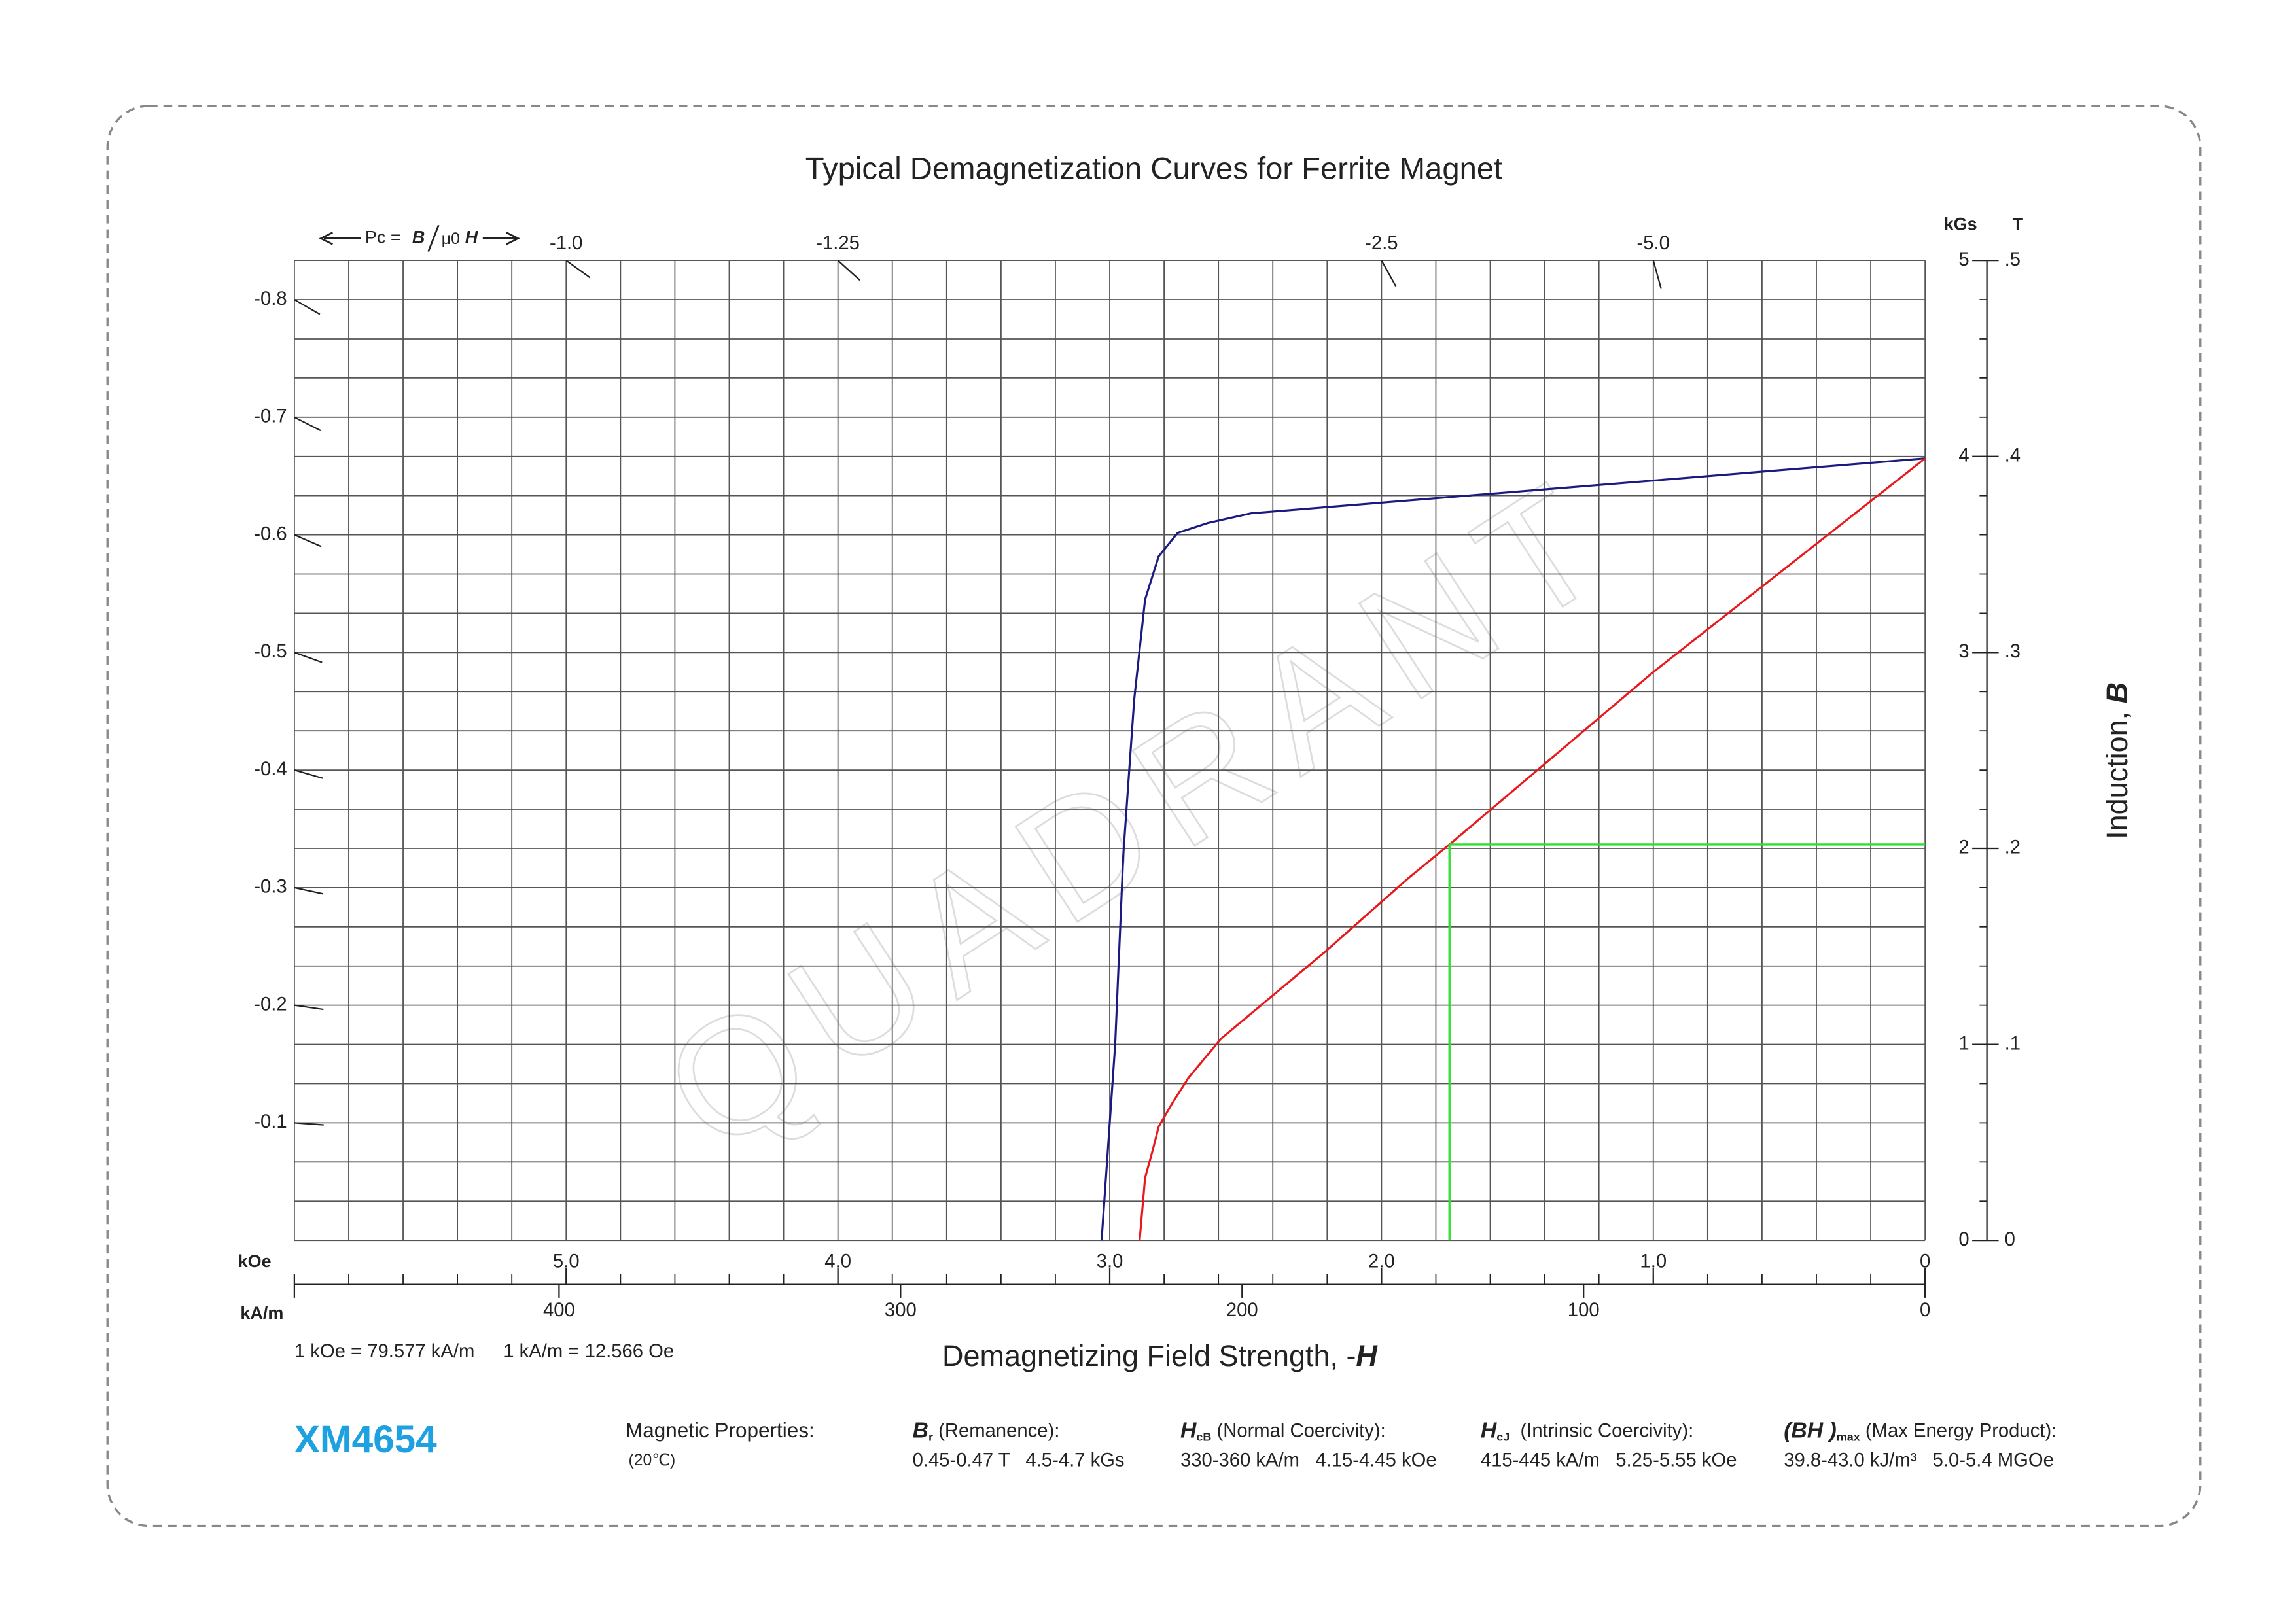 The image size is (2296, 1623). Describe the element at coordinates (2019, 224) in the screenshot. I see `y2-unit: T` at that location.